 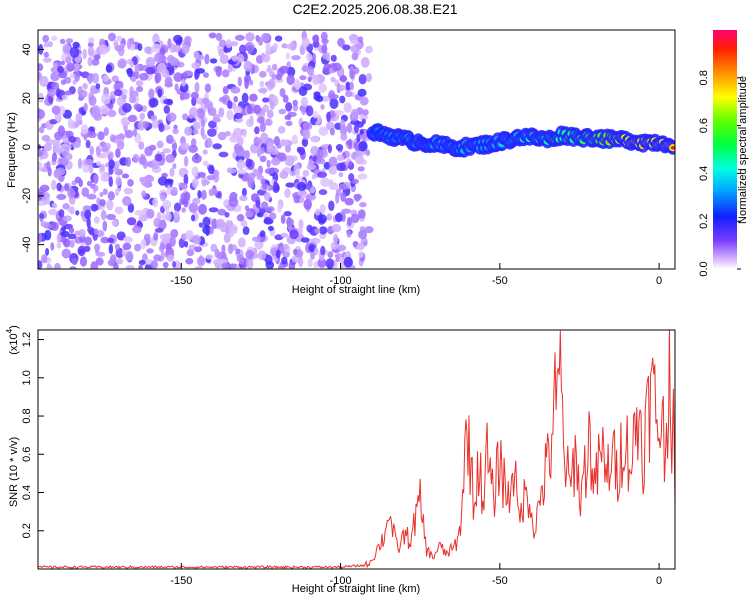 I want to click on spectrogram-y-axis: -40 -20 0 20 40, so click(x=32, y=148).